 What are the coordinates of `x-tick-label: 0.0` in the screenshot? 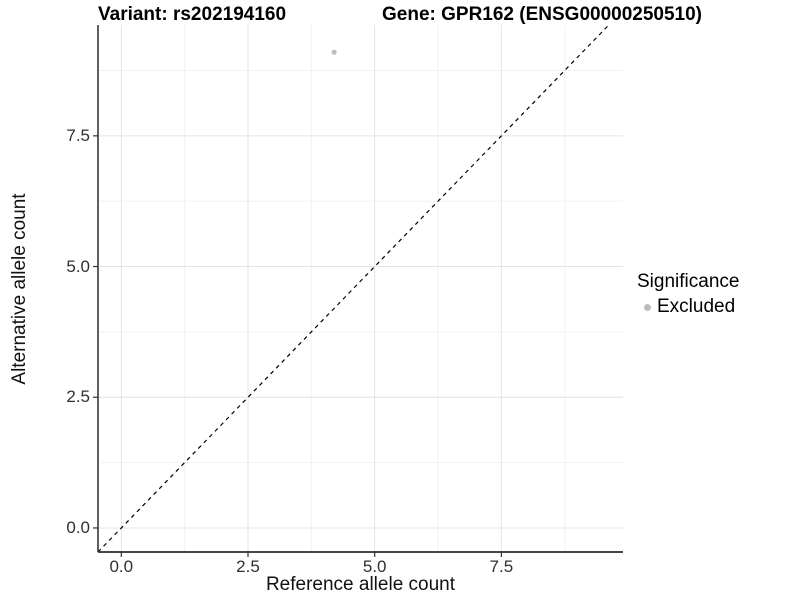 It's located at (121, 566).